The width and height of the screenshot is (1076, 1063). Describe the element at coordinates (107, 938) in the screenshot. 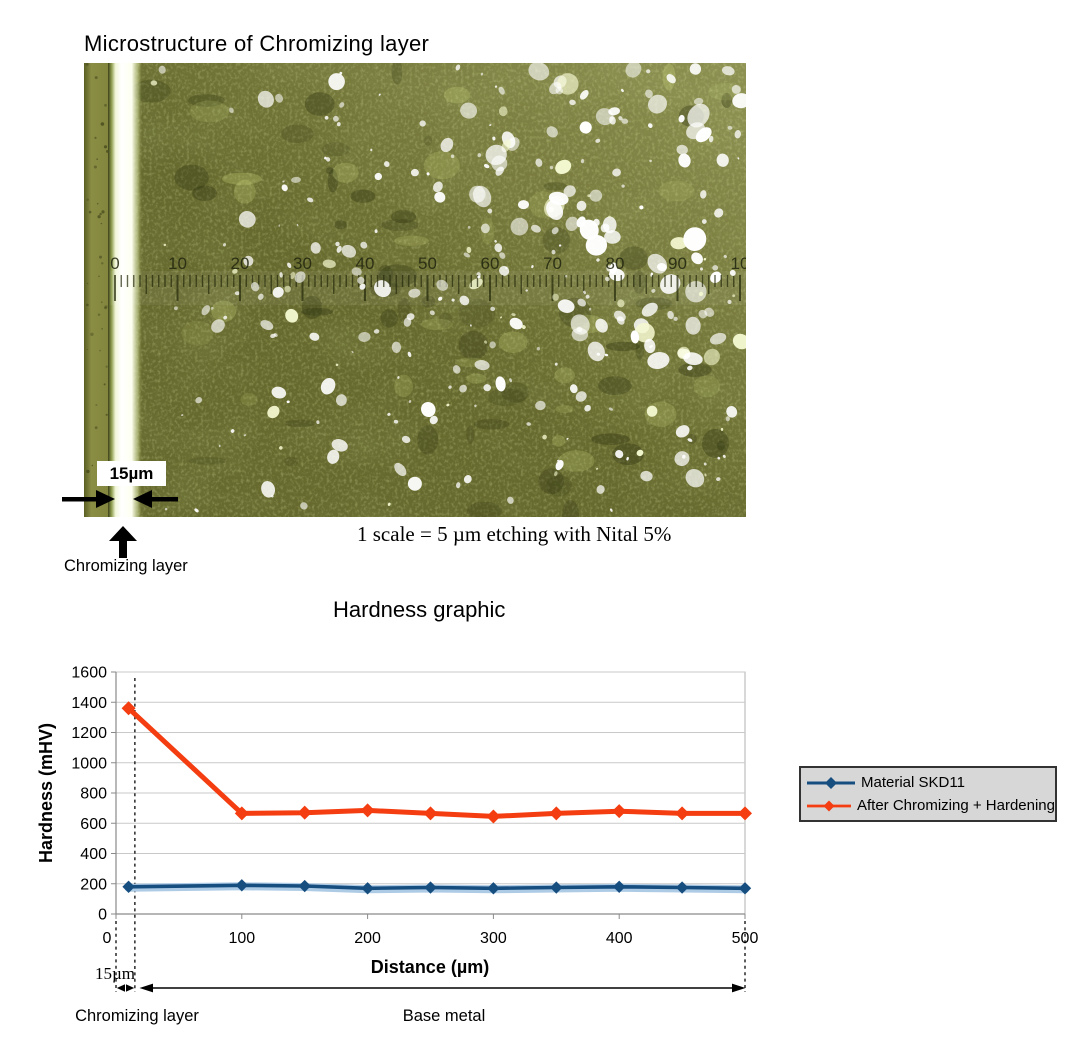

I see `x-tick-label: 0` at that location.